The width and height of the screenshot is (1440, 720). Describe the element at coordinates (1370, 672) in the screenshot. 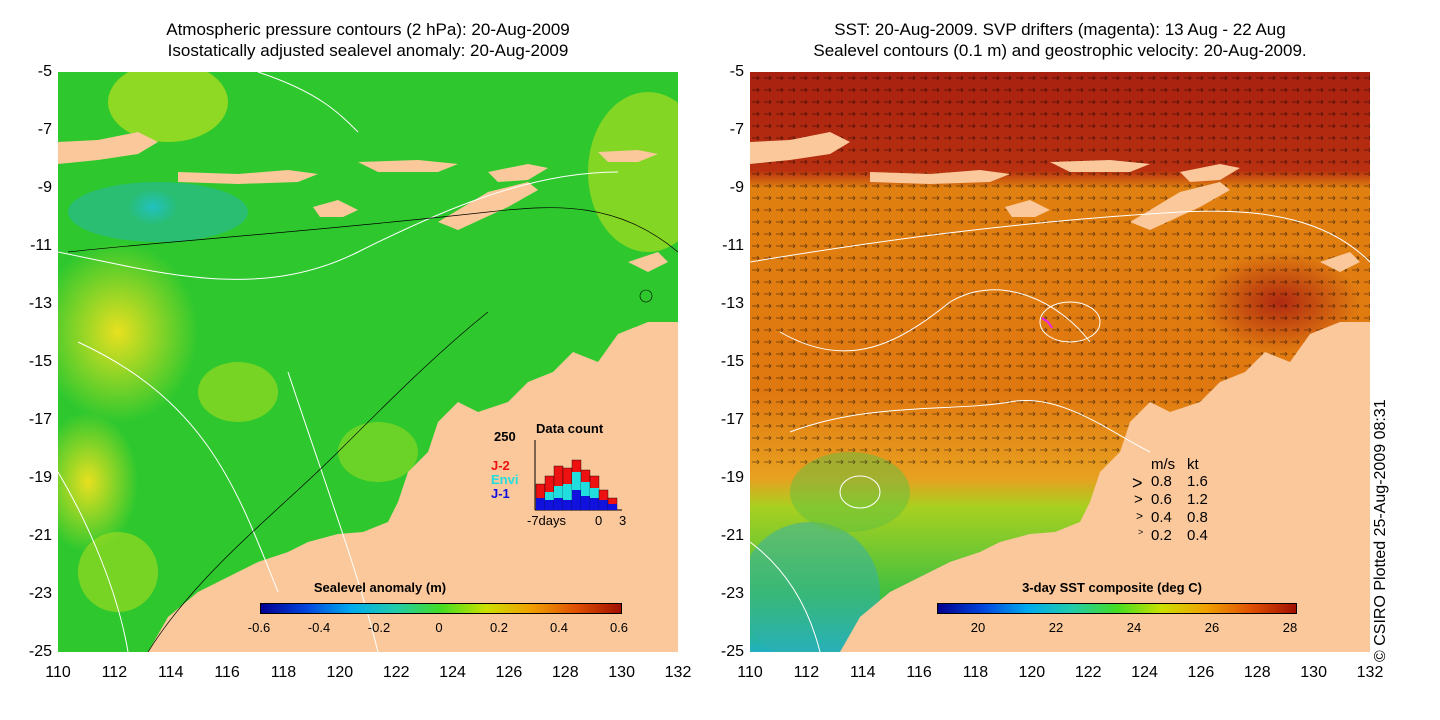

I see `right-x-tick: 132` at that location.